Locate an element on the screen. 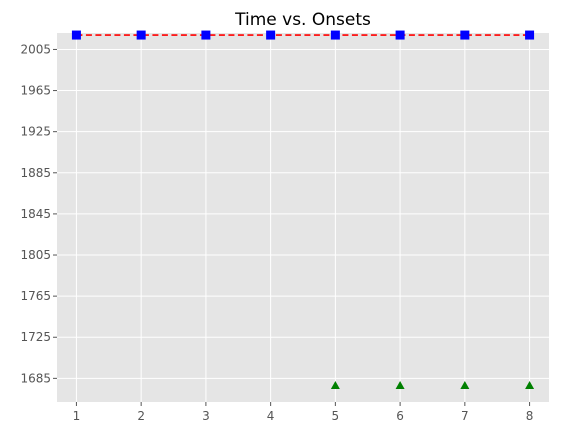 The width and height of the screenshot is (564, 436). x-tick-label: 8 is located at coordinates (530, 416).